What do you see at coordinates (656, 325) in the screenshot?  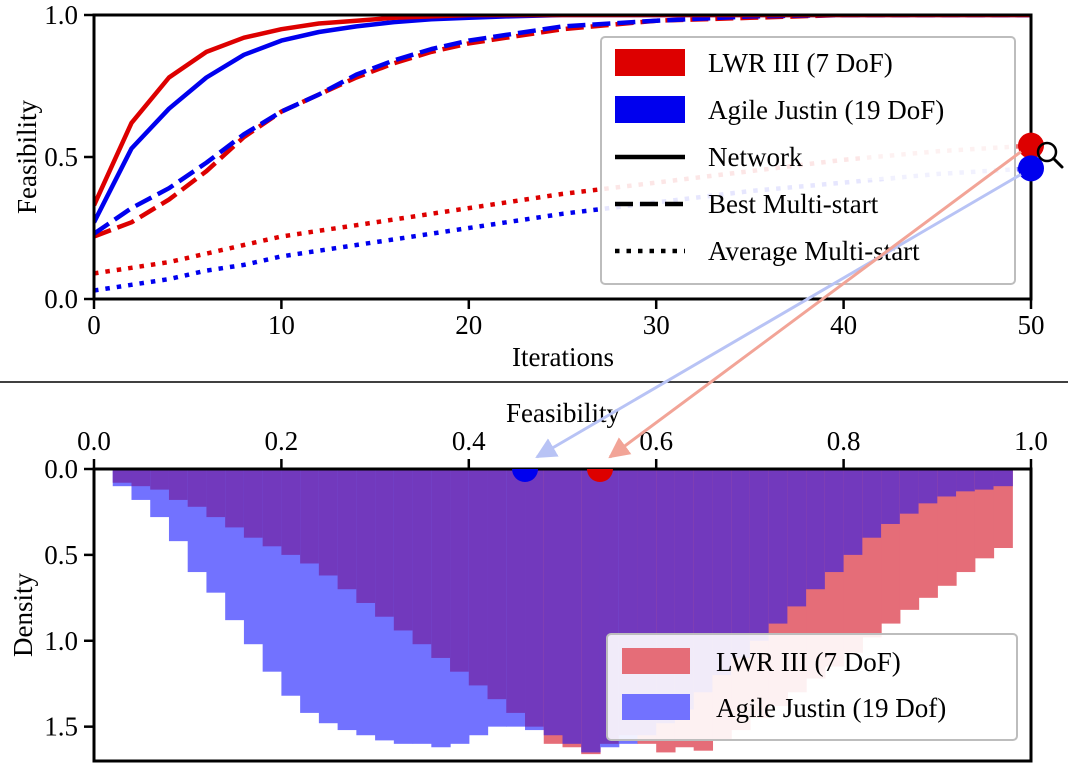 I see `top-x-tick-label: 30` at bounding box center [656, 325].